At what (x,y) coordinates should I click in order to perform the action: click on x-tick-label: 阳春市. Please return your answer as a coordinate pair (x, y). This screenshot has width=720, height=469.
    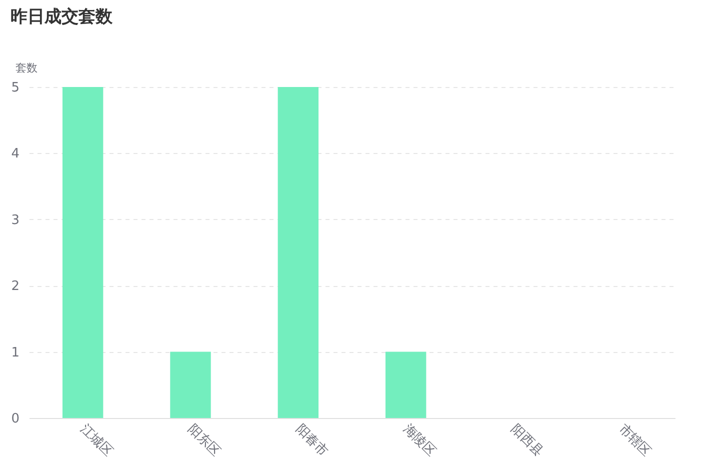
    Looking at the image, I should click on (311, 441).